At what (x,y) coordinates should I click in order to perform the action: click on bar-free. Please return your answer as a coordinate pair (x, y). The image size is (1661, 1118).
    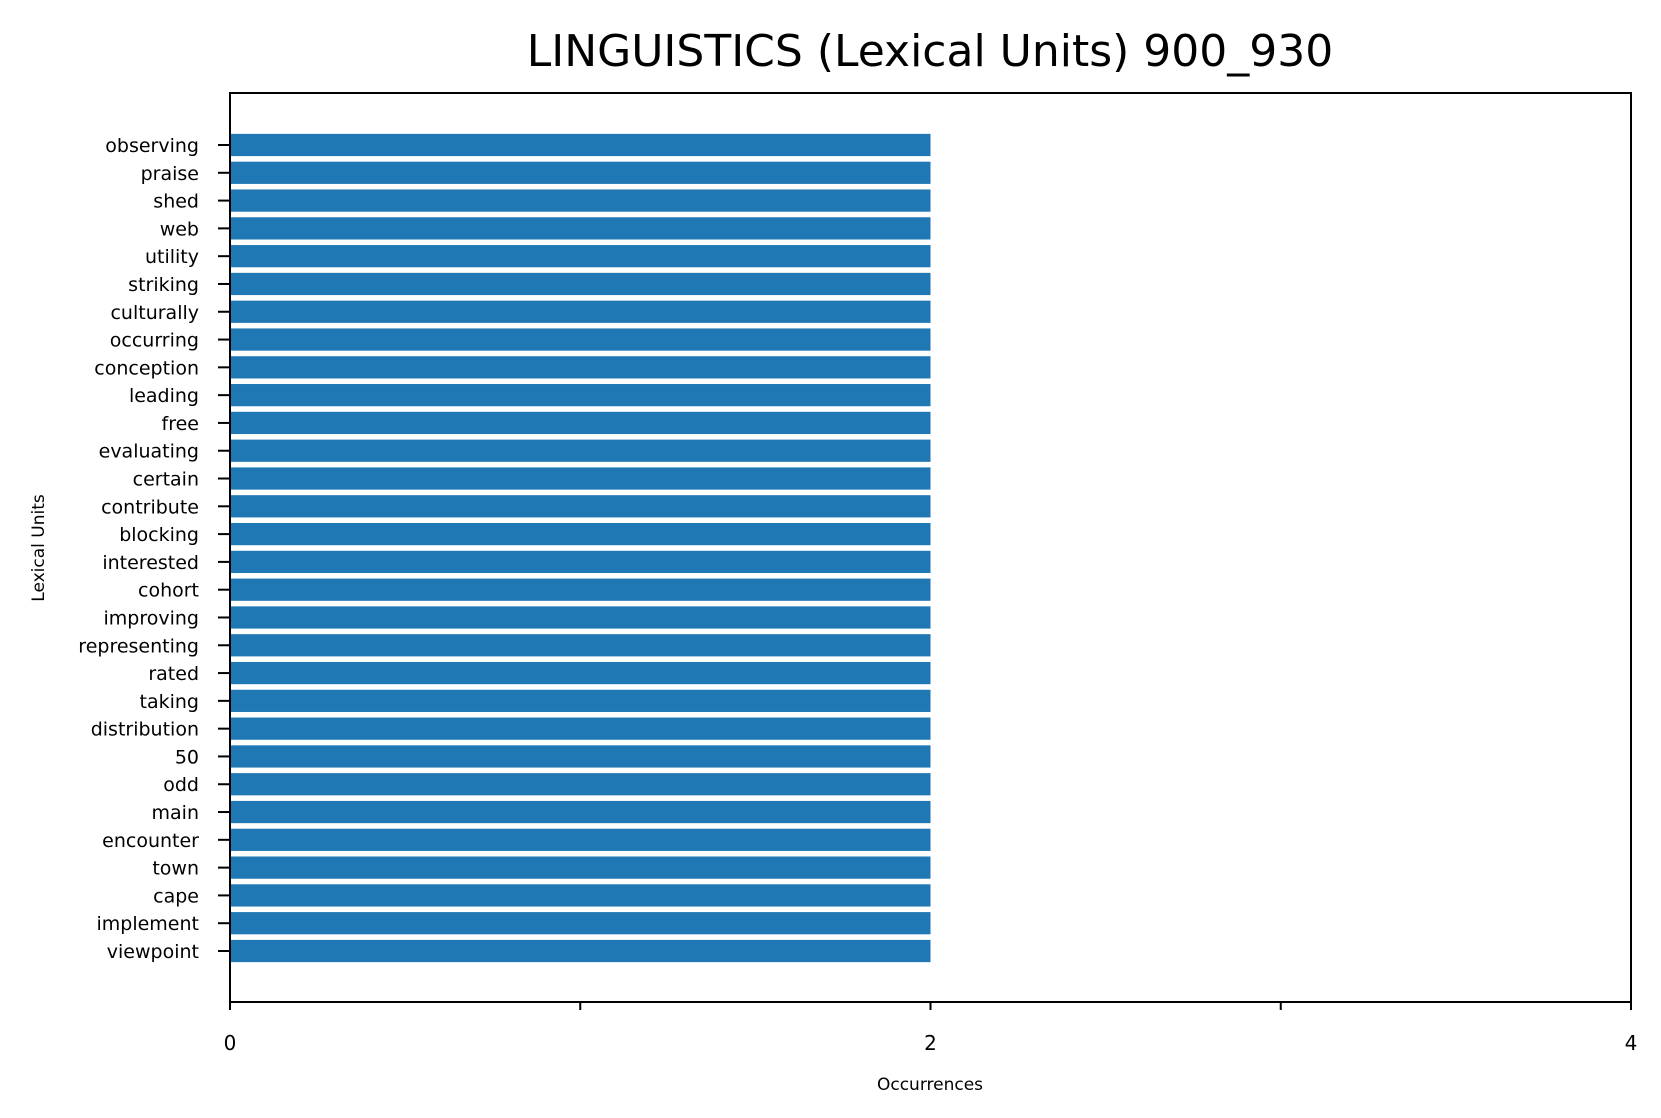
    Looking at the image, I should click on (580, 423).